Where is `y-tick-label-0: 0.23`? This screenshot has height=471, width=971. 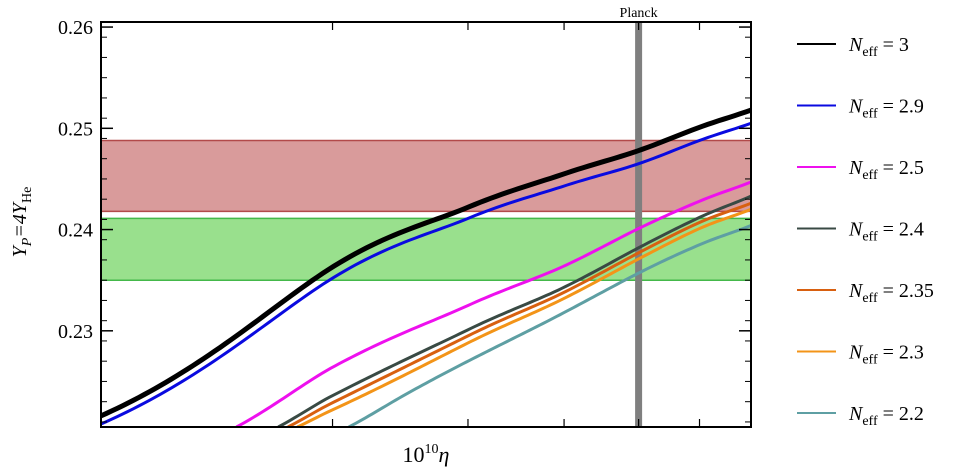
y-tick-label-0: 0.23 is located at coordinates (75, 332).